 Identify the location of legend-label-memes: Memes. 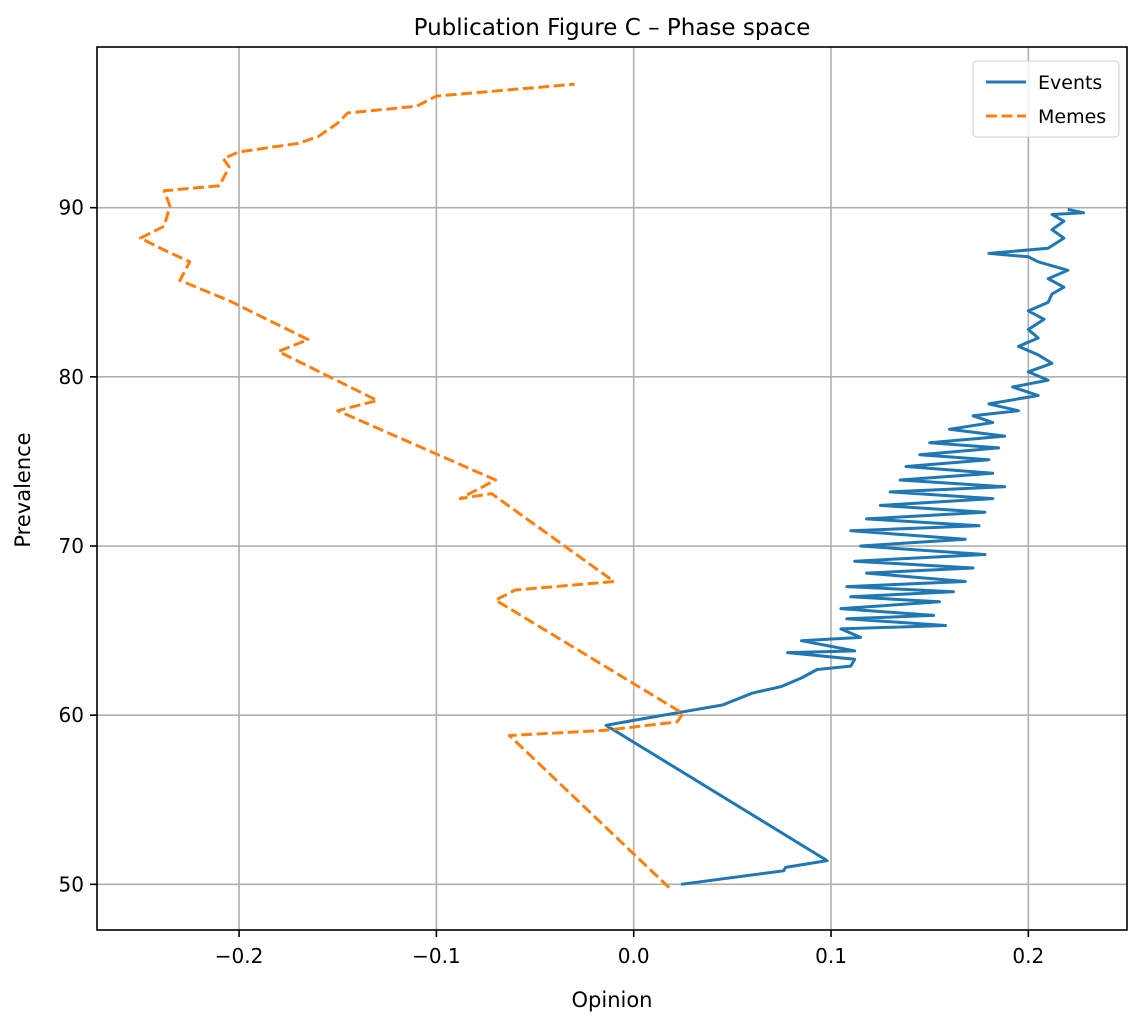
(1072, 117).